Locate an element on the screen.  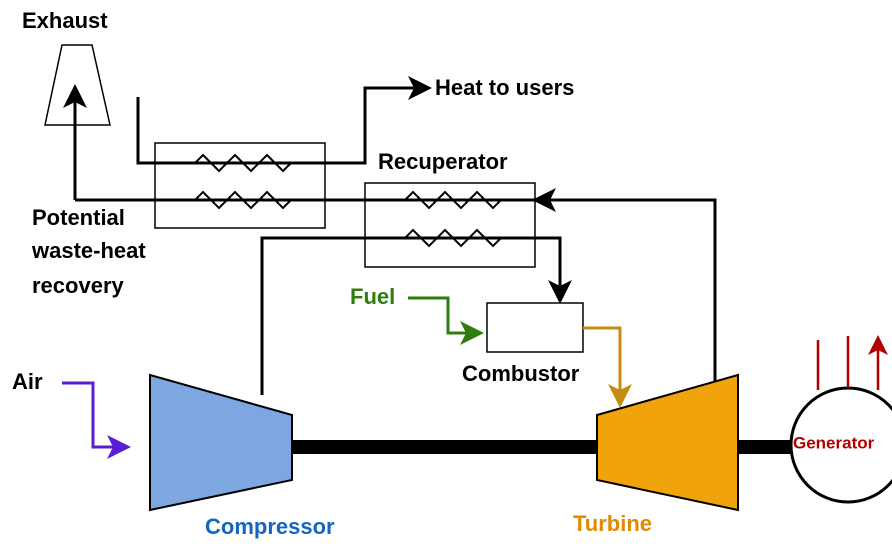
exhaust-label: Exhaust is located at coordinates (65, 20).